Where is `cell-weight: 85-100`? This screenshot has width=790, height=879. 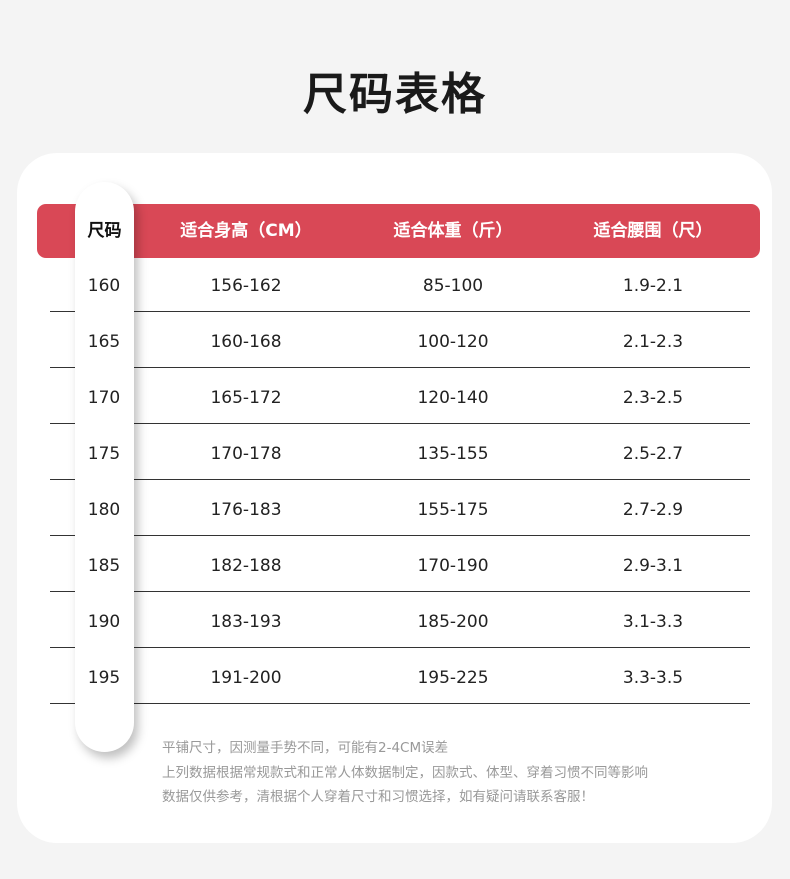 cell-weight: 85-100 is located at coordinates (453, 286).